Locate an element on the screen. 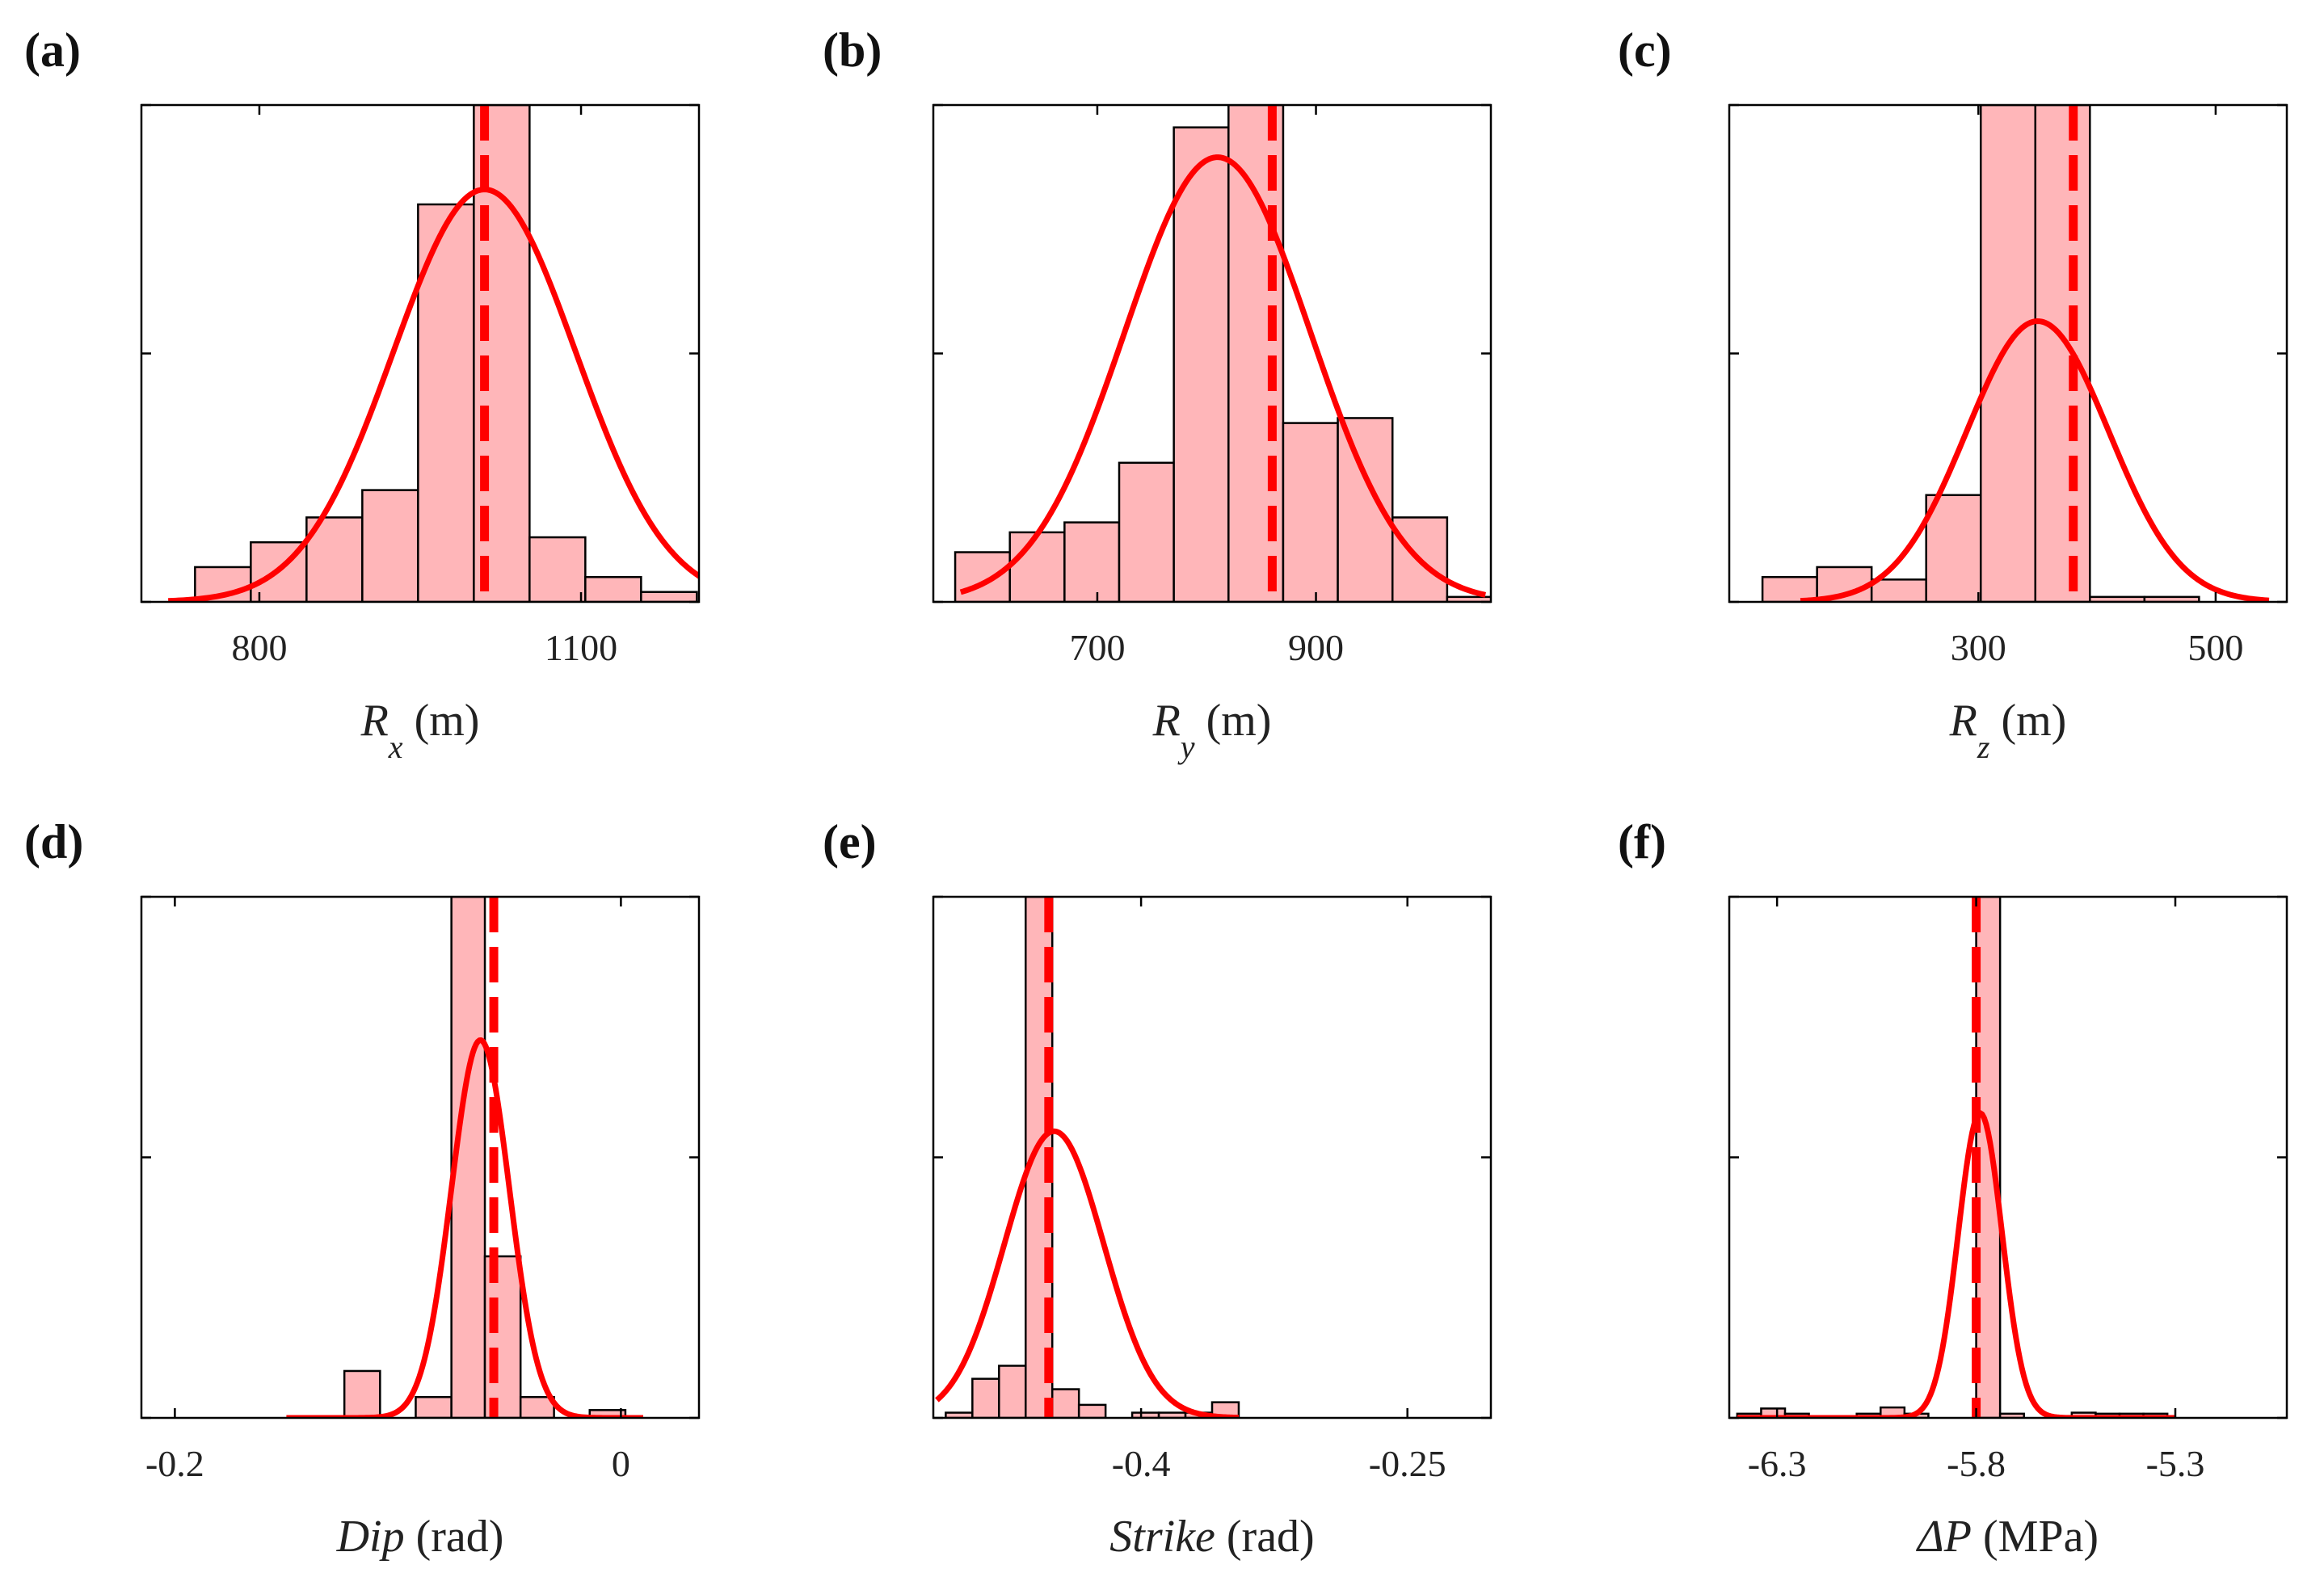  x-tick-label: 300 is located at coordinates (1978, 647).